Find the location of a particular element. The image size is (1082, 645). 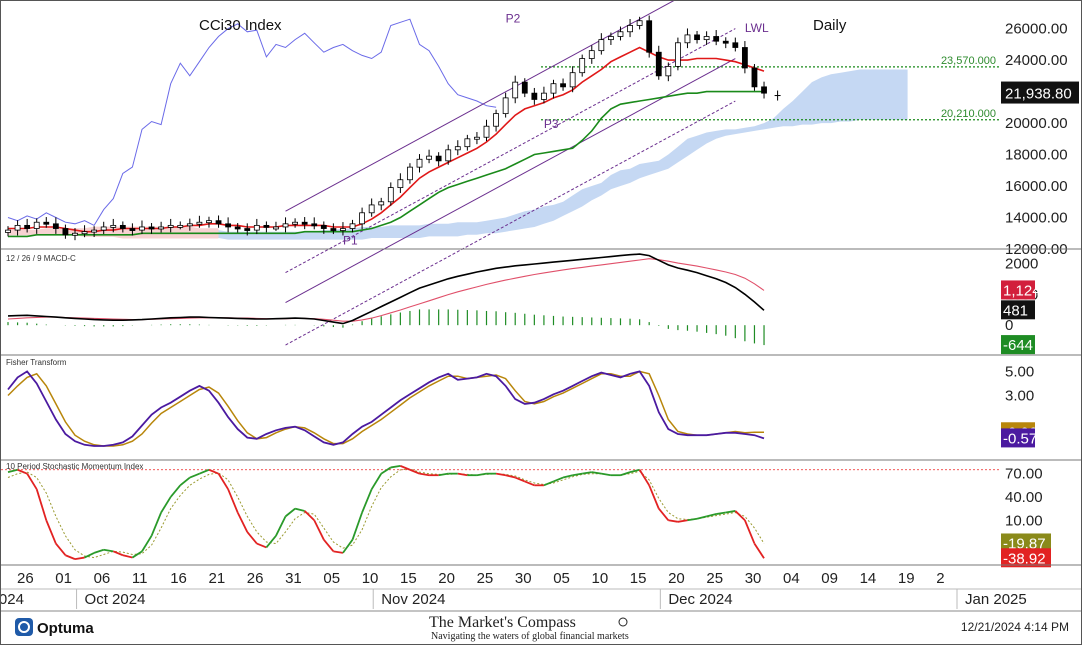

x-day-label-10: 15 is located at coordinates (408, 578).